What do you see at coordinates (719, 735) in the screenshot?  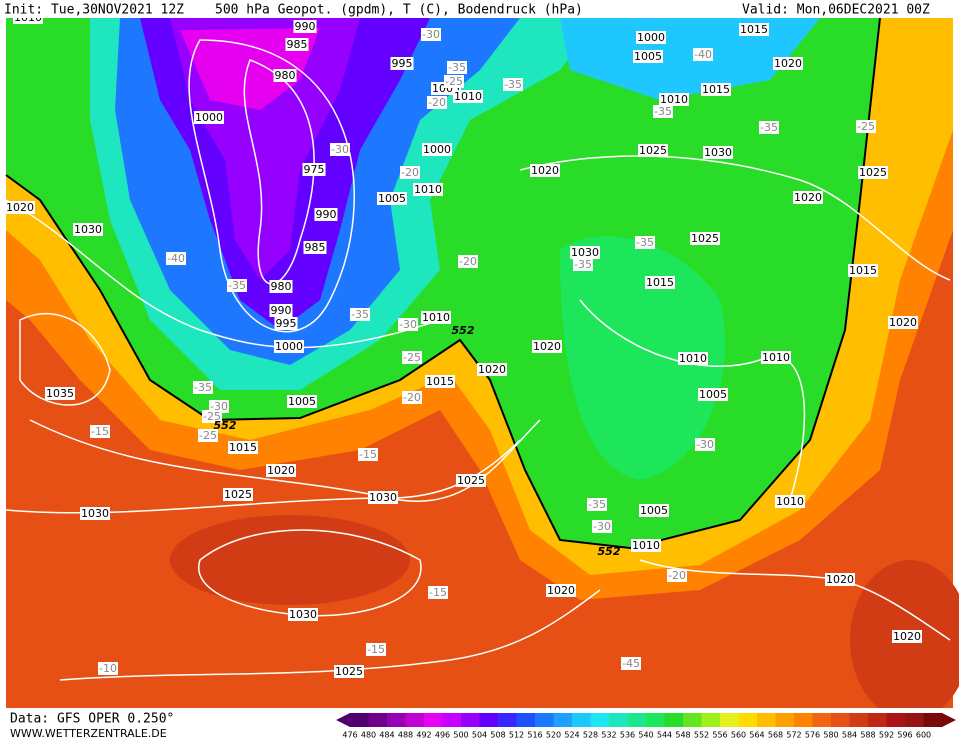 I see `scale-label: 556` at bounding box center [719, 735].